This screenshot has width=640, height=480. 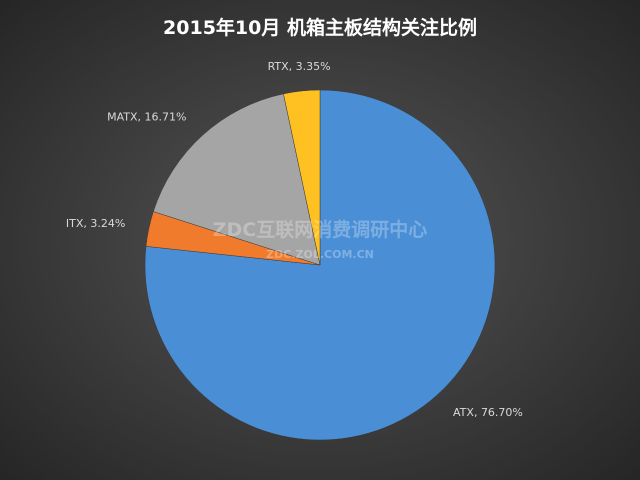 What do you see at coordinates (107, 223) in the screenshot?
I see `slice-value-label: 3.24%` at bounding box center [107, 223].